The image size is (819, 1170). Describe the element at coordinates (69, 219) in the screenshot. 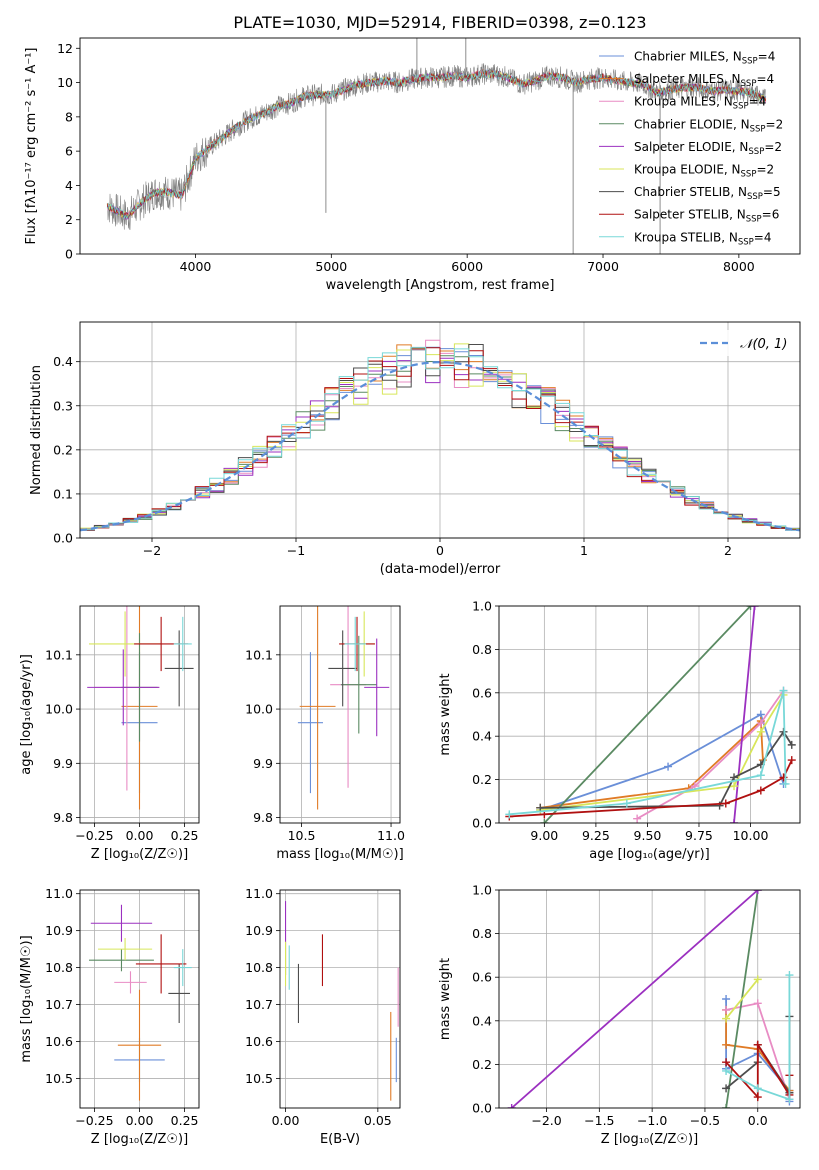

I see `y-tick-label: 2` at that location.